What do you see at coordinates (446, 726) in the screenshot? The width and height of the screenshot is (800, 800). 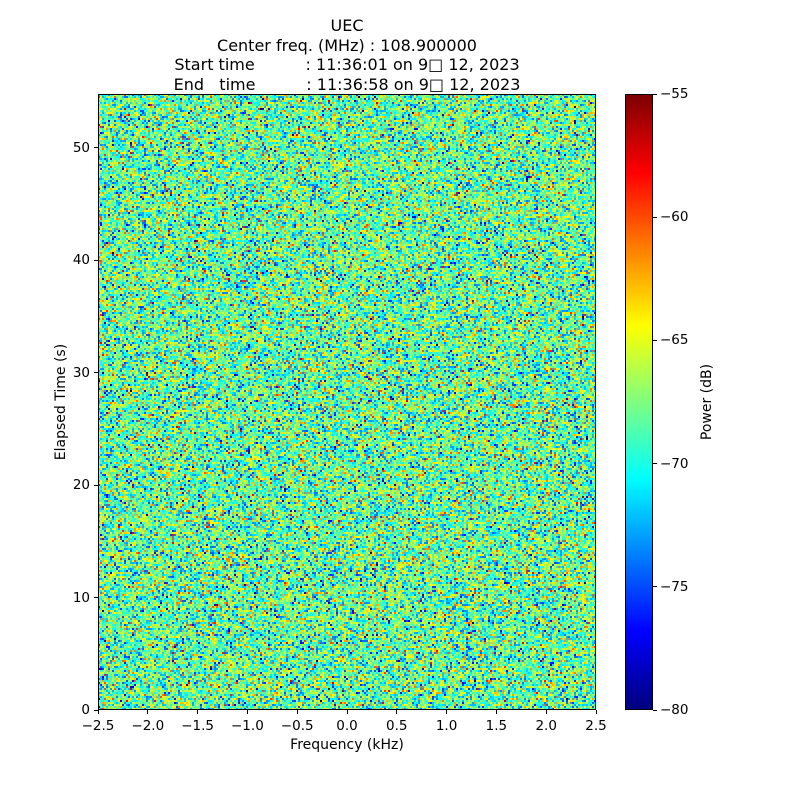 I see `x-tick-label: 1.0` at bounding box center [446, 726].